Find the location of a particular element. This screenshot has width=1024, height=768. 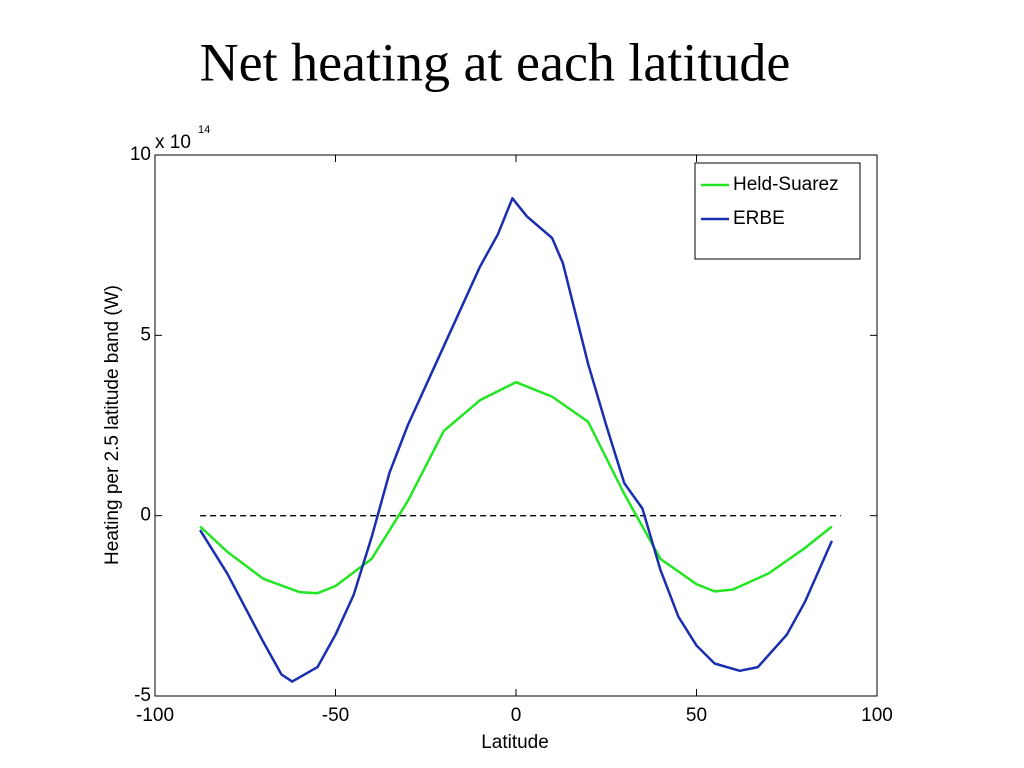

y-tick-label: 10 is located at coordinates (140, 154).